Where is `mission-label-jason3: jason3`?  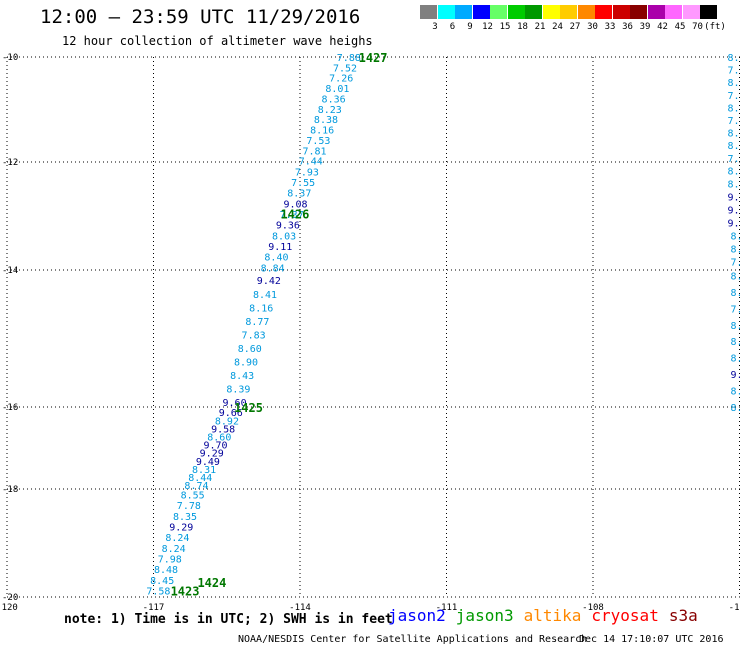 mission-label-jason3: jason3 is located at coordinates (484, 615).